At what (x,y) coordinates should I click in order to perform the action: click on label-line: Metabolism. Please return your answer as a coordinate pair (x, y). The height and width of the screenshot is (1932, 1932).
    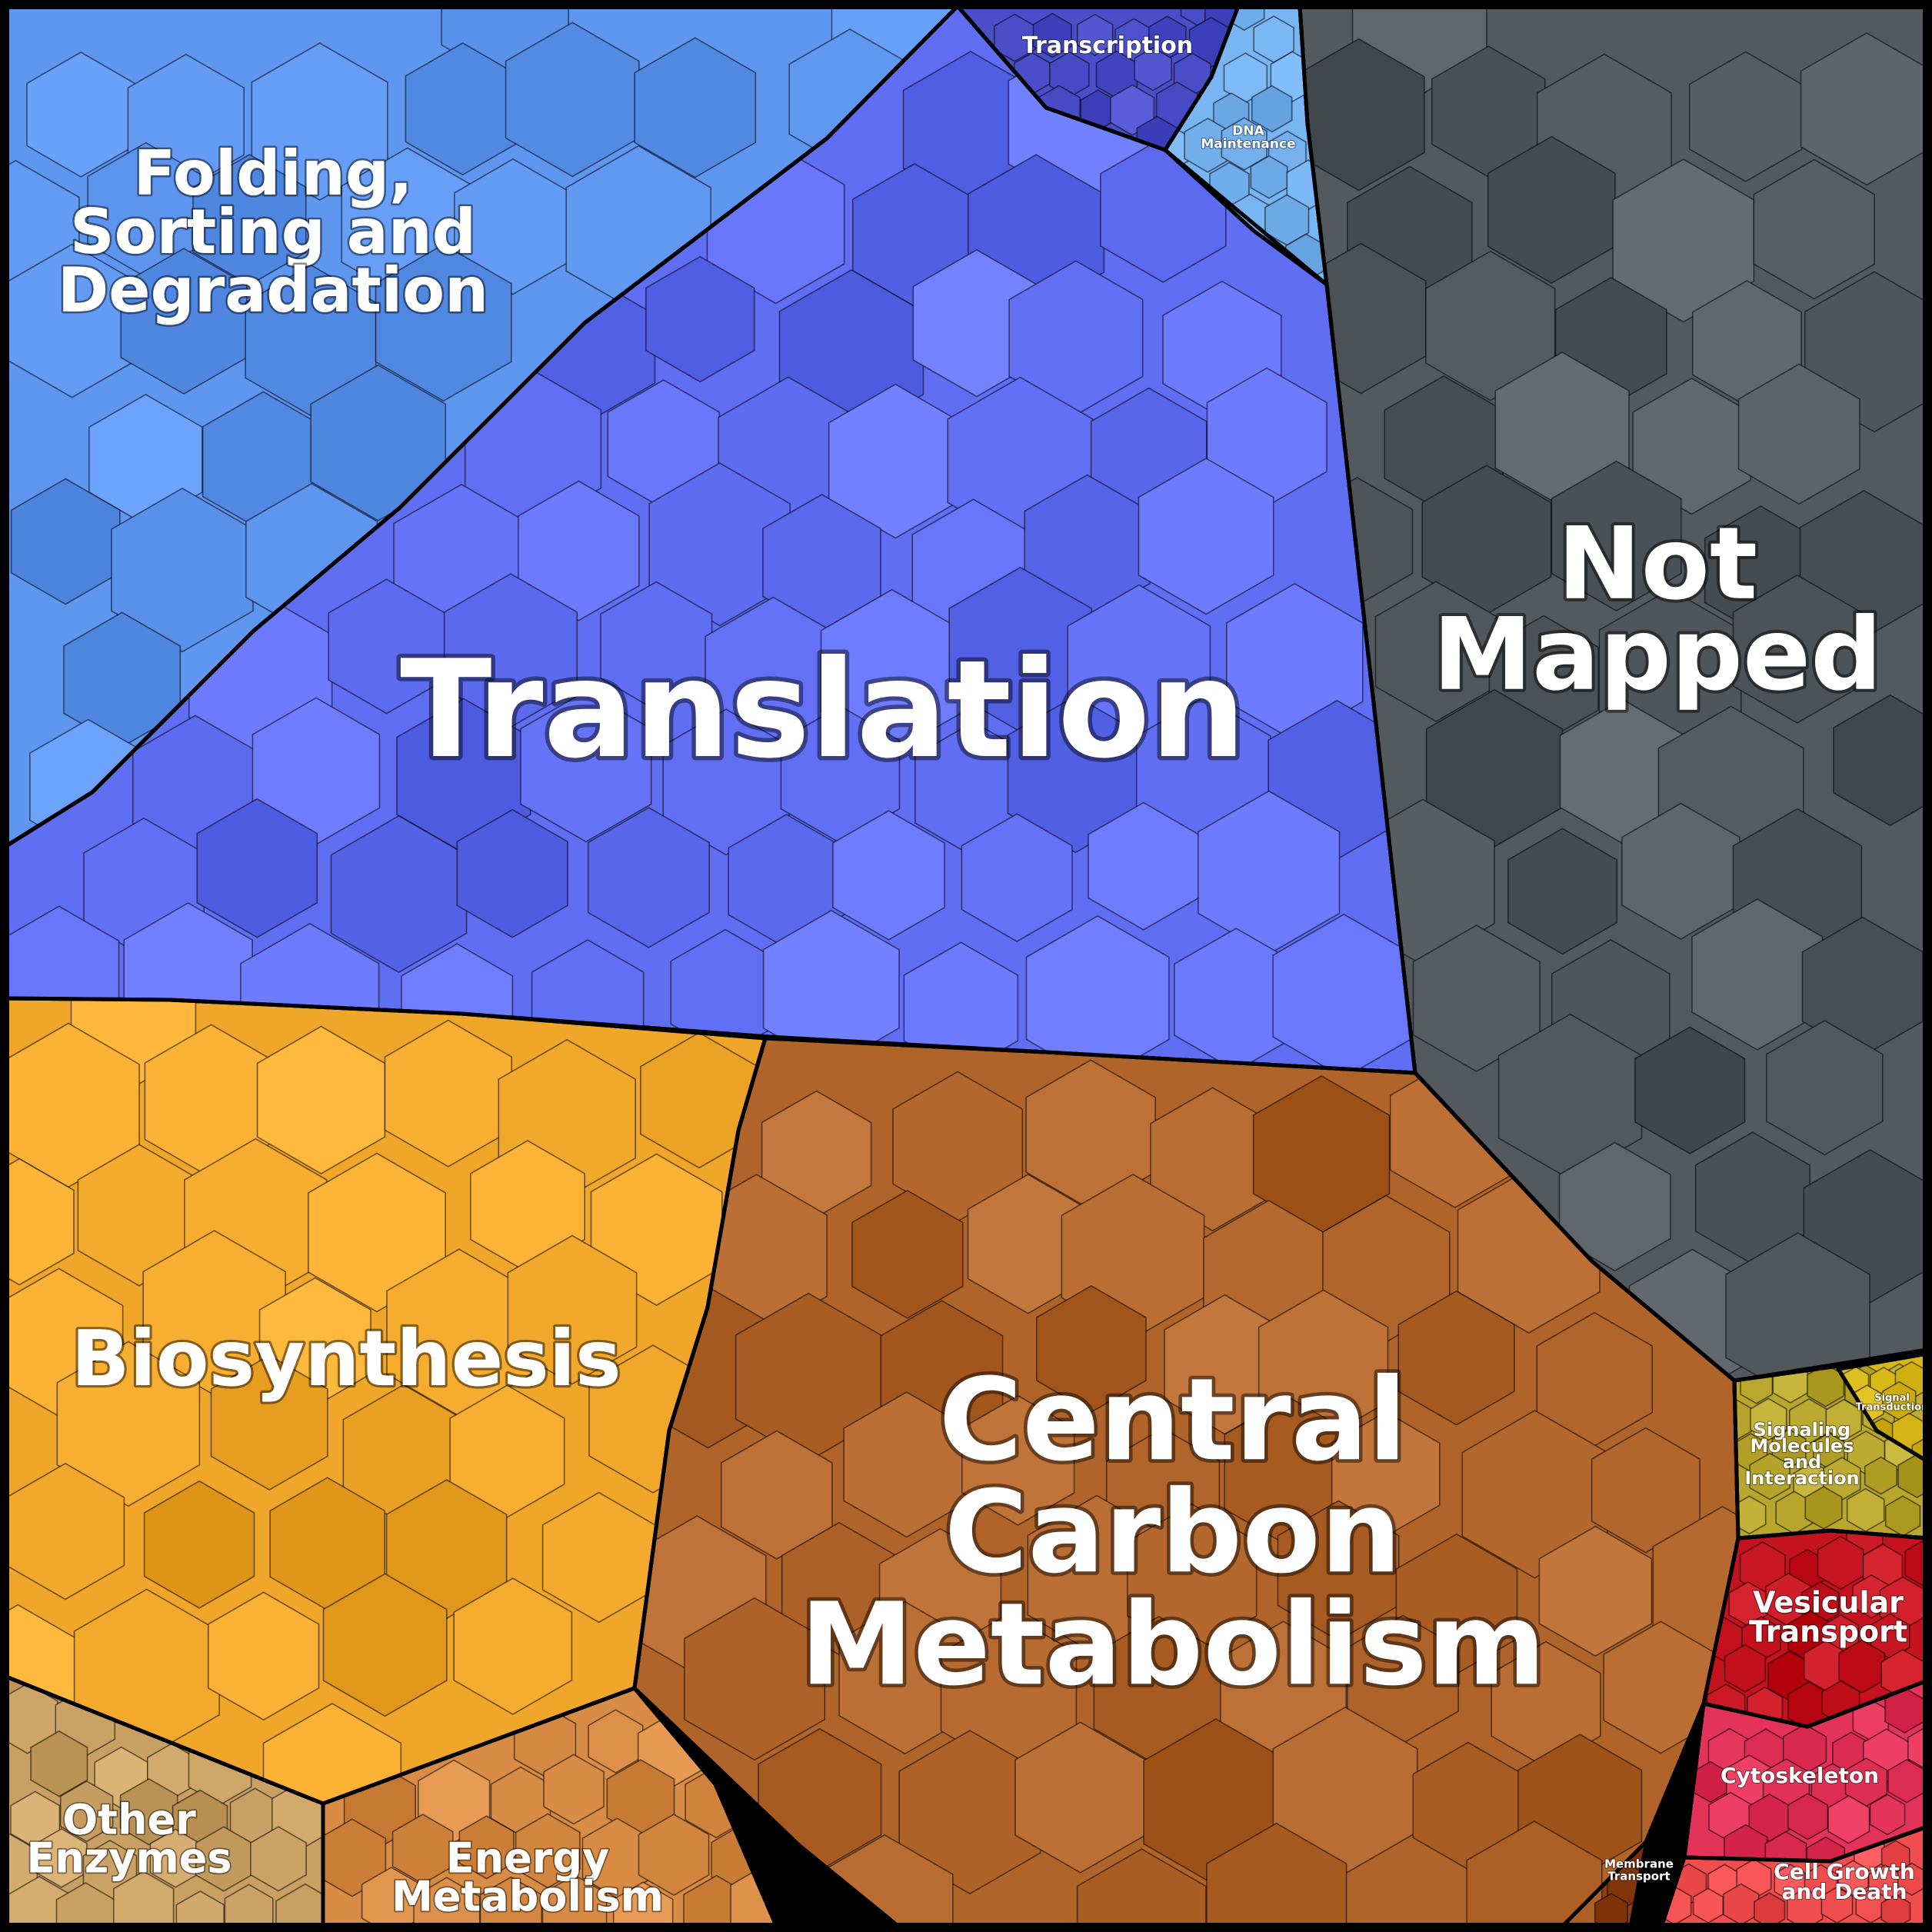
    Looking at the image, I should click on (527, 1896).